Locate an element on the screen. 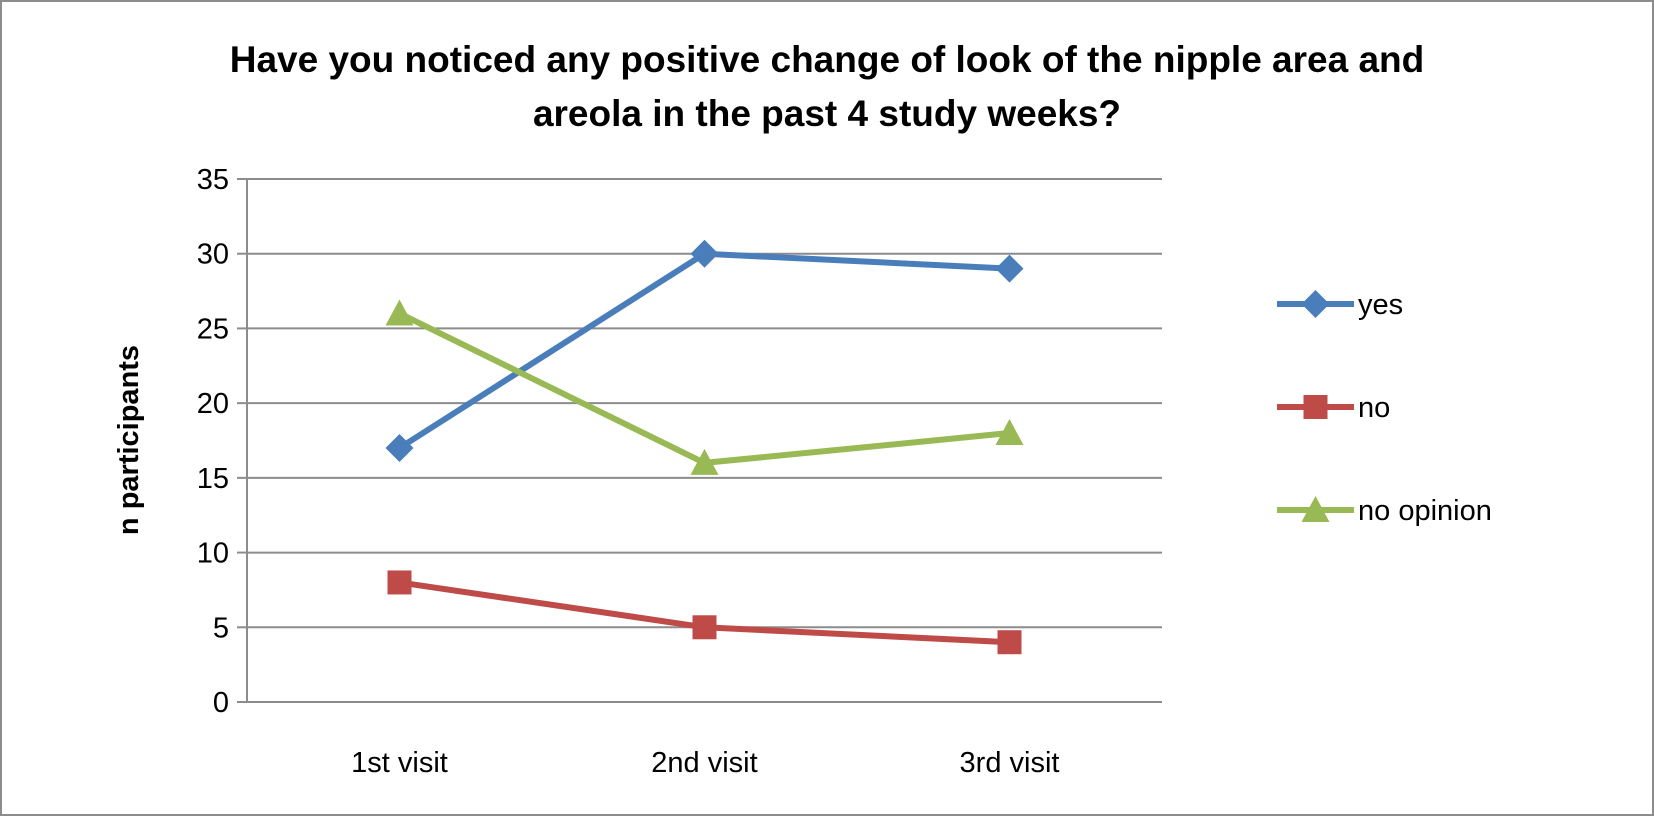 The width and height of the screenshot is (1654, 816). legend-marker-no-opinion is located at coordinates (1315, 509).